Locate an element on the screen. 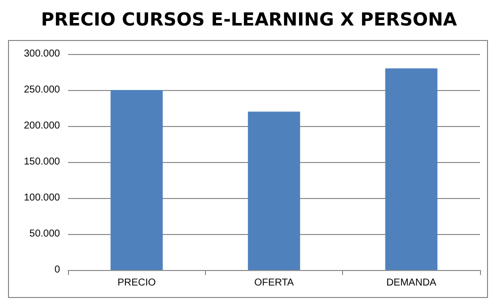 This screenshot has height=306, width=498. x-tick-label: PRECIO is located at coordinates (136, 283).